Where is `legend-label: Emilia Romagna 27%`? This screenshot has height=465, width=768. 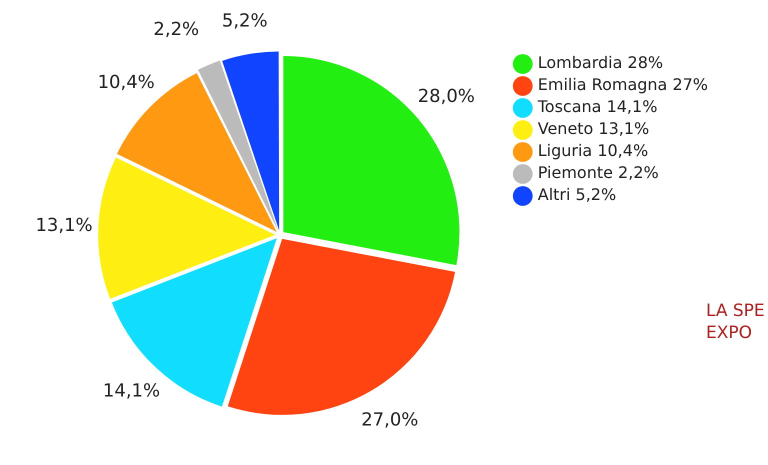
legend-label: Emilia Romagna 27% is located at coordinates (623, 84).